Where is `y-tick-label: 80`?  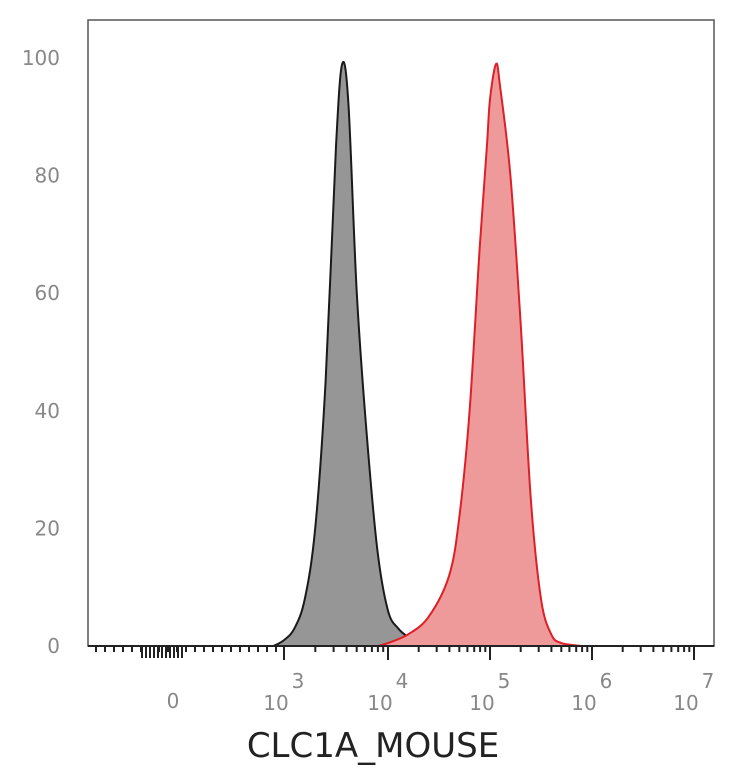 y-tick-label: 80 is located at coordinates (47, 176).